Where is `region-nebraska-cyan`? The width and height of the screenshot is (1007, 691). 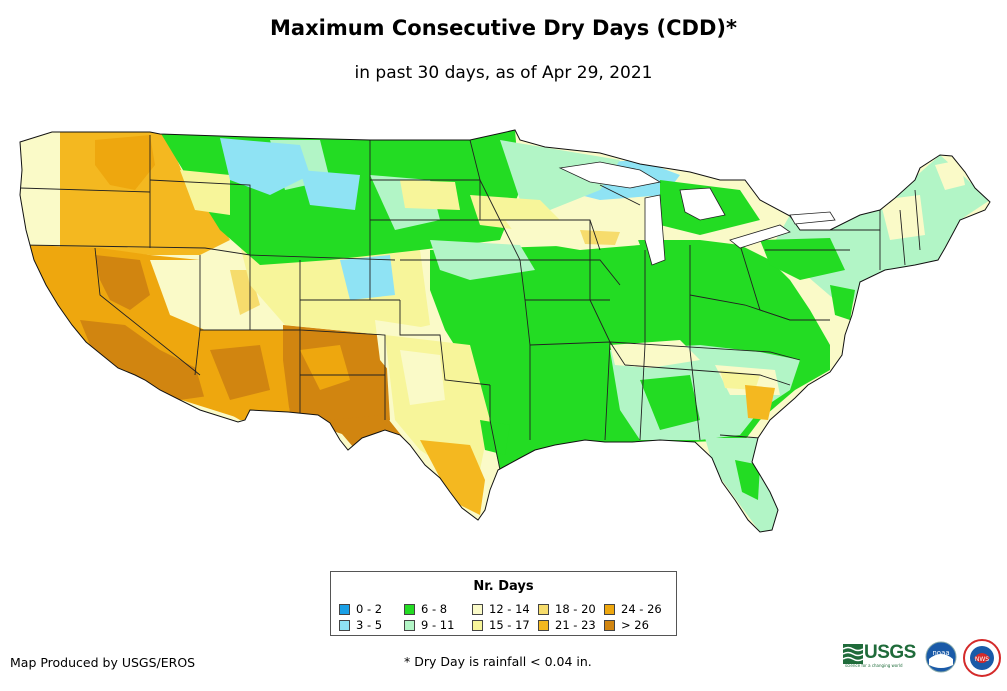
region-nebraska-cyan is located at coordinates (367, 277).